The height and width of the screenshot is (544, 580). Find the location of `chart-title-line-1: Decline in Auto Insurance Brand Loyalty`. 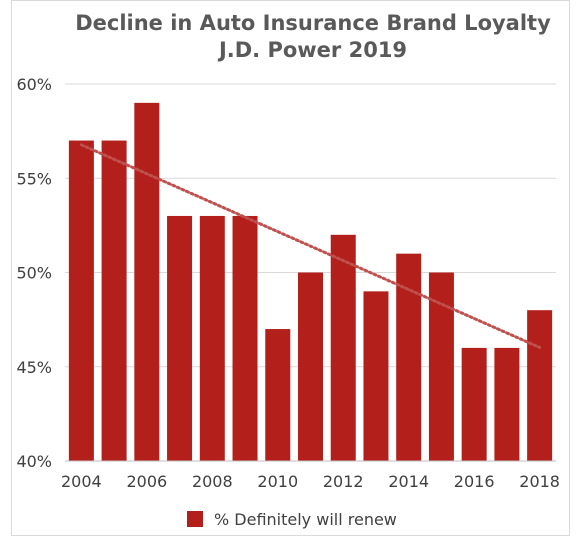

chart-title-line-1: Decline in Auto Insurance Brand Loyalty is located at coordinates (313, 23).